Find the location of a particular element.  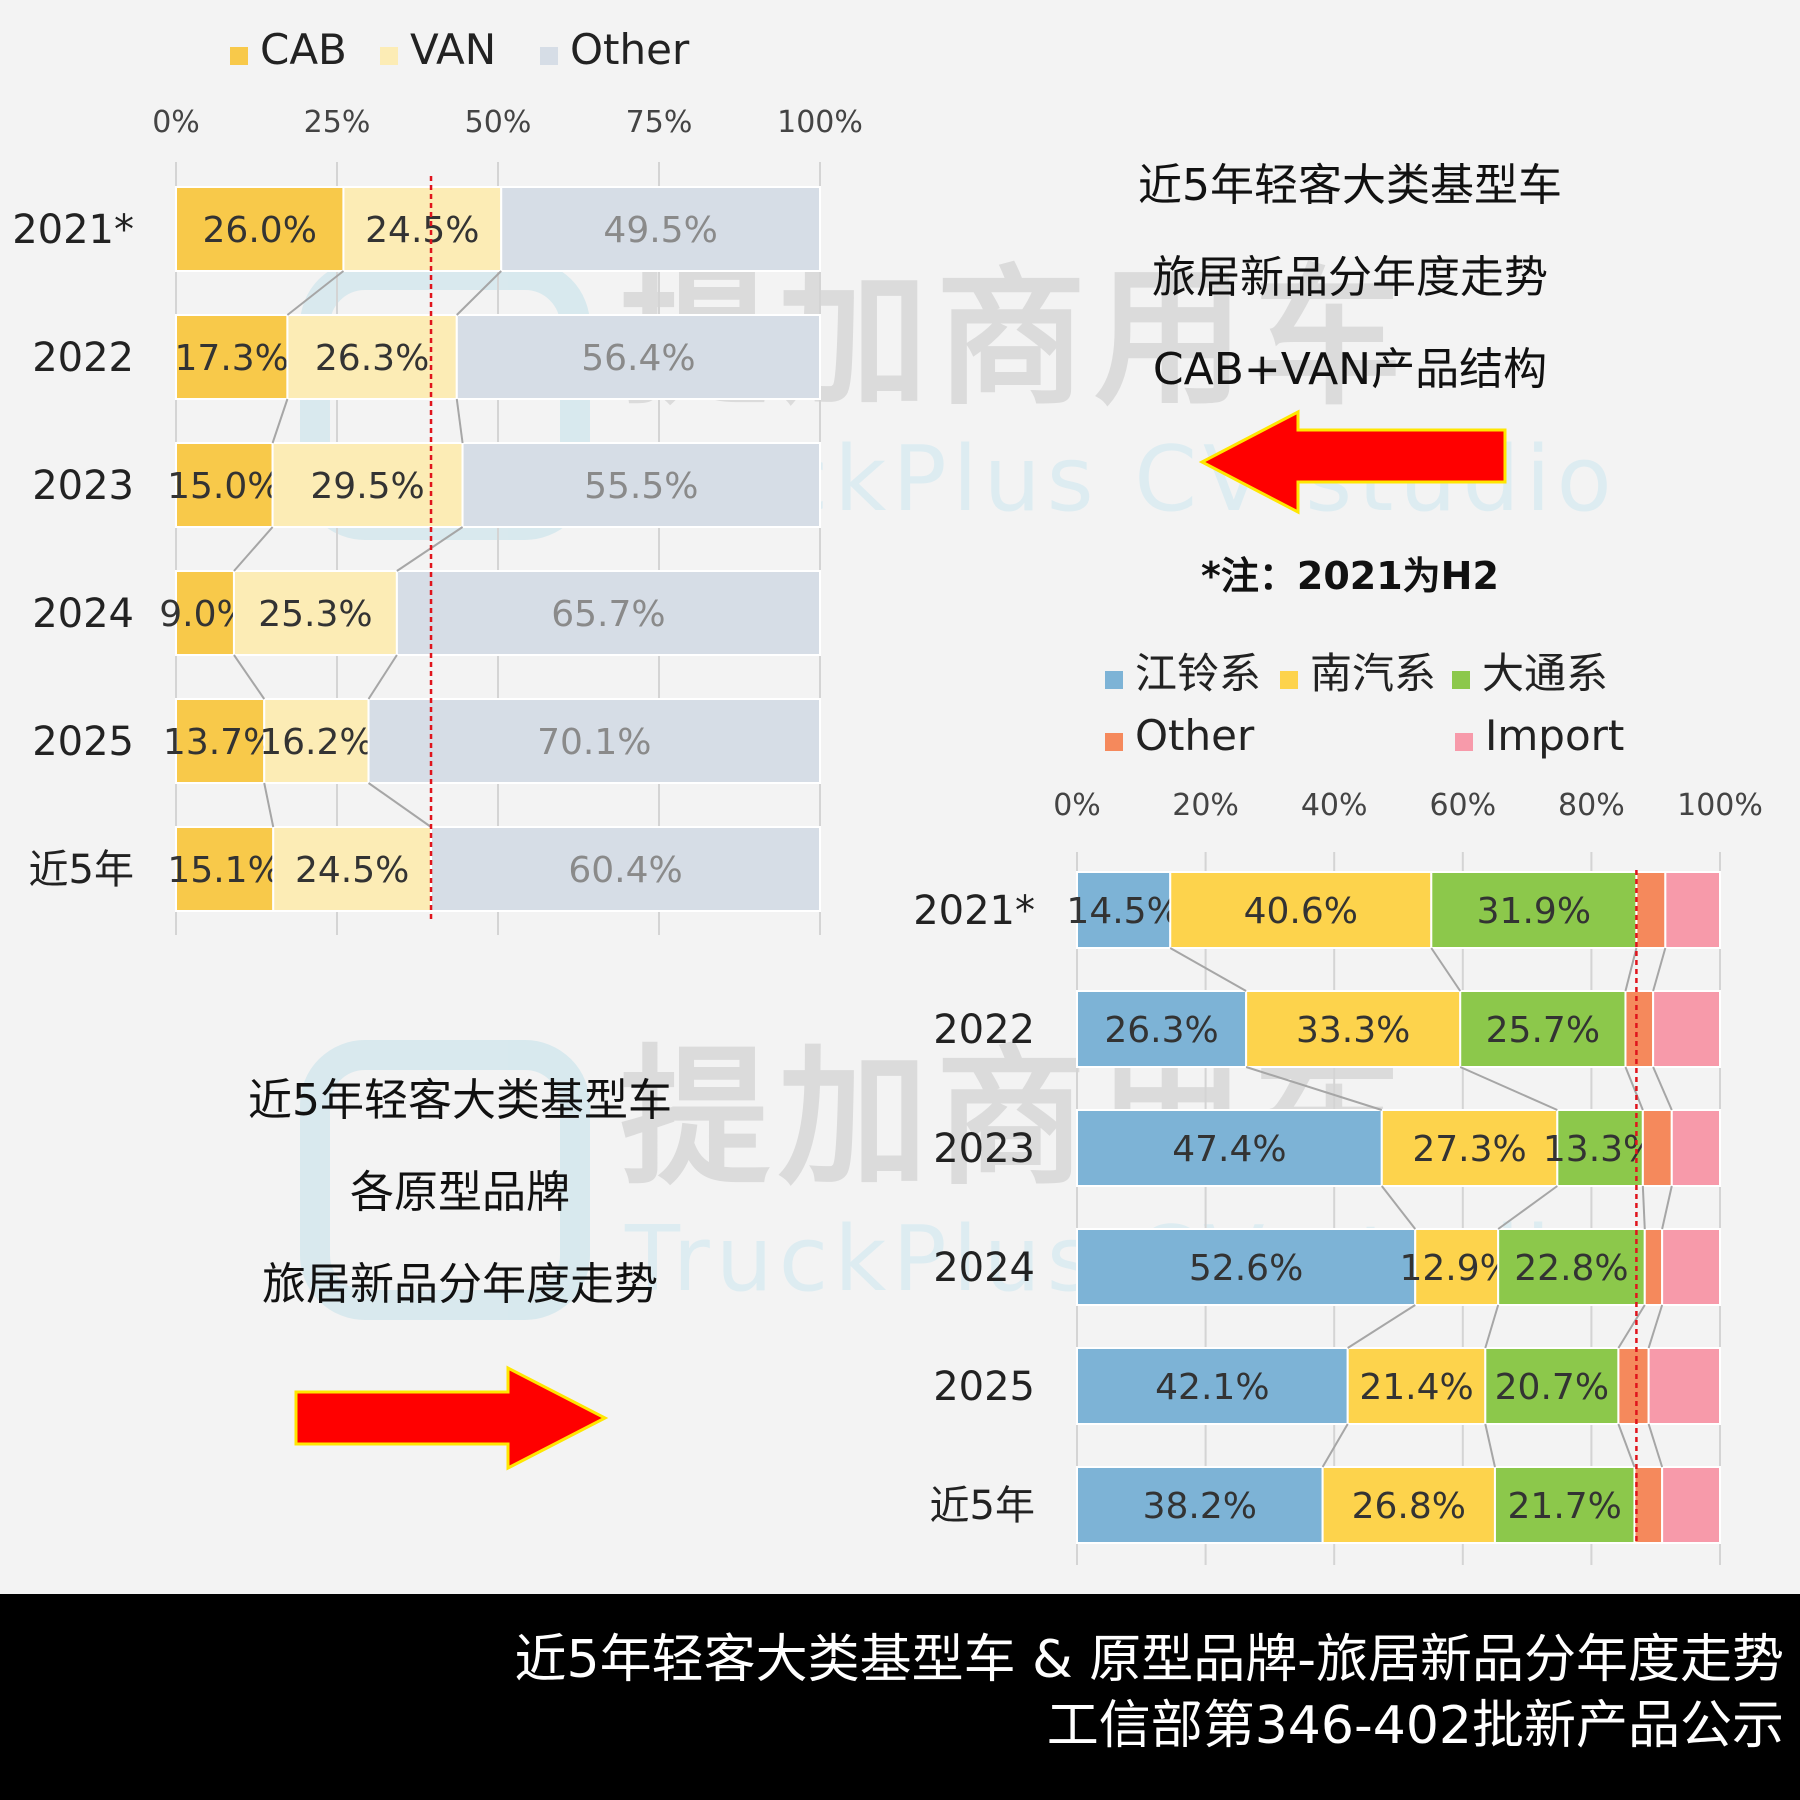

data-label: 42.1% is located at coordinates (1212, 1387).